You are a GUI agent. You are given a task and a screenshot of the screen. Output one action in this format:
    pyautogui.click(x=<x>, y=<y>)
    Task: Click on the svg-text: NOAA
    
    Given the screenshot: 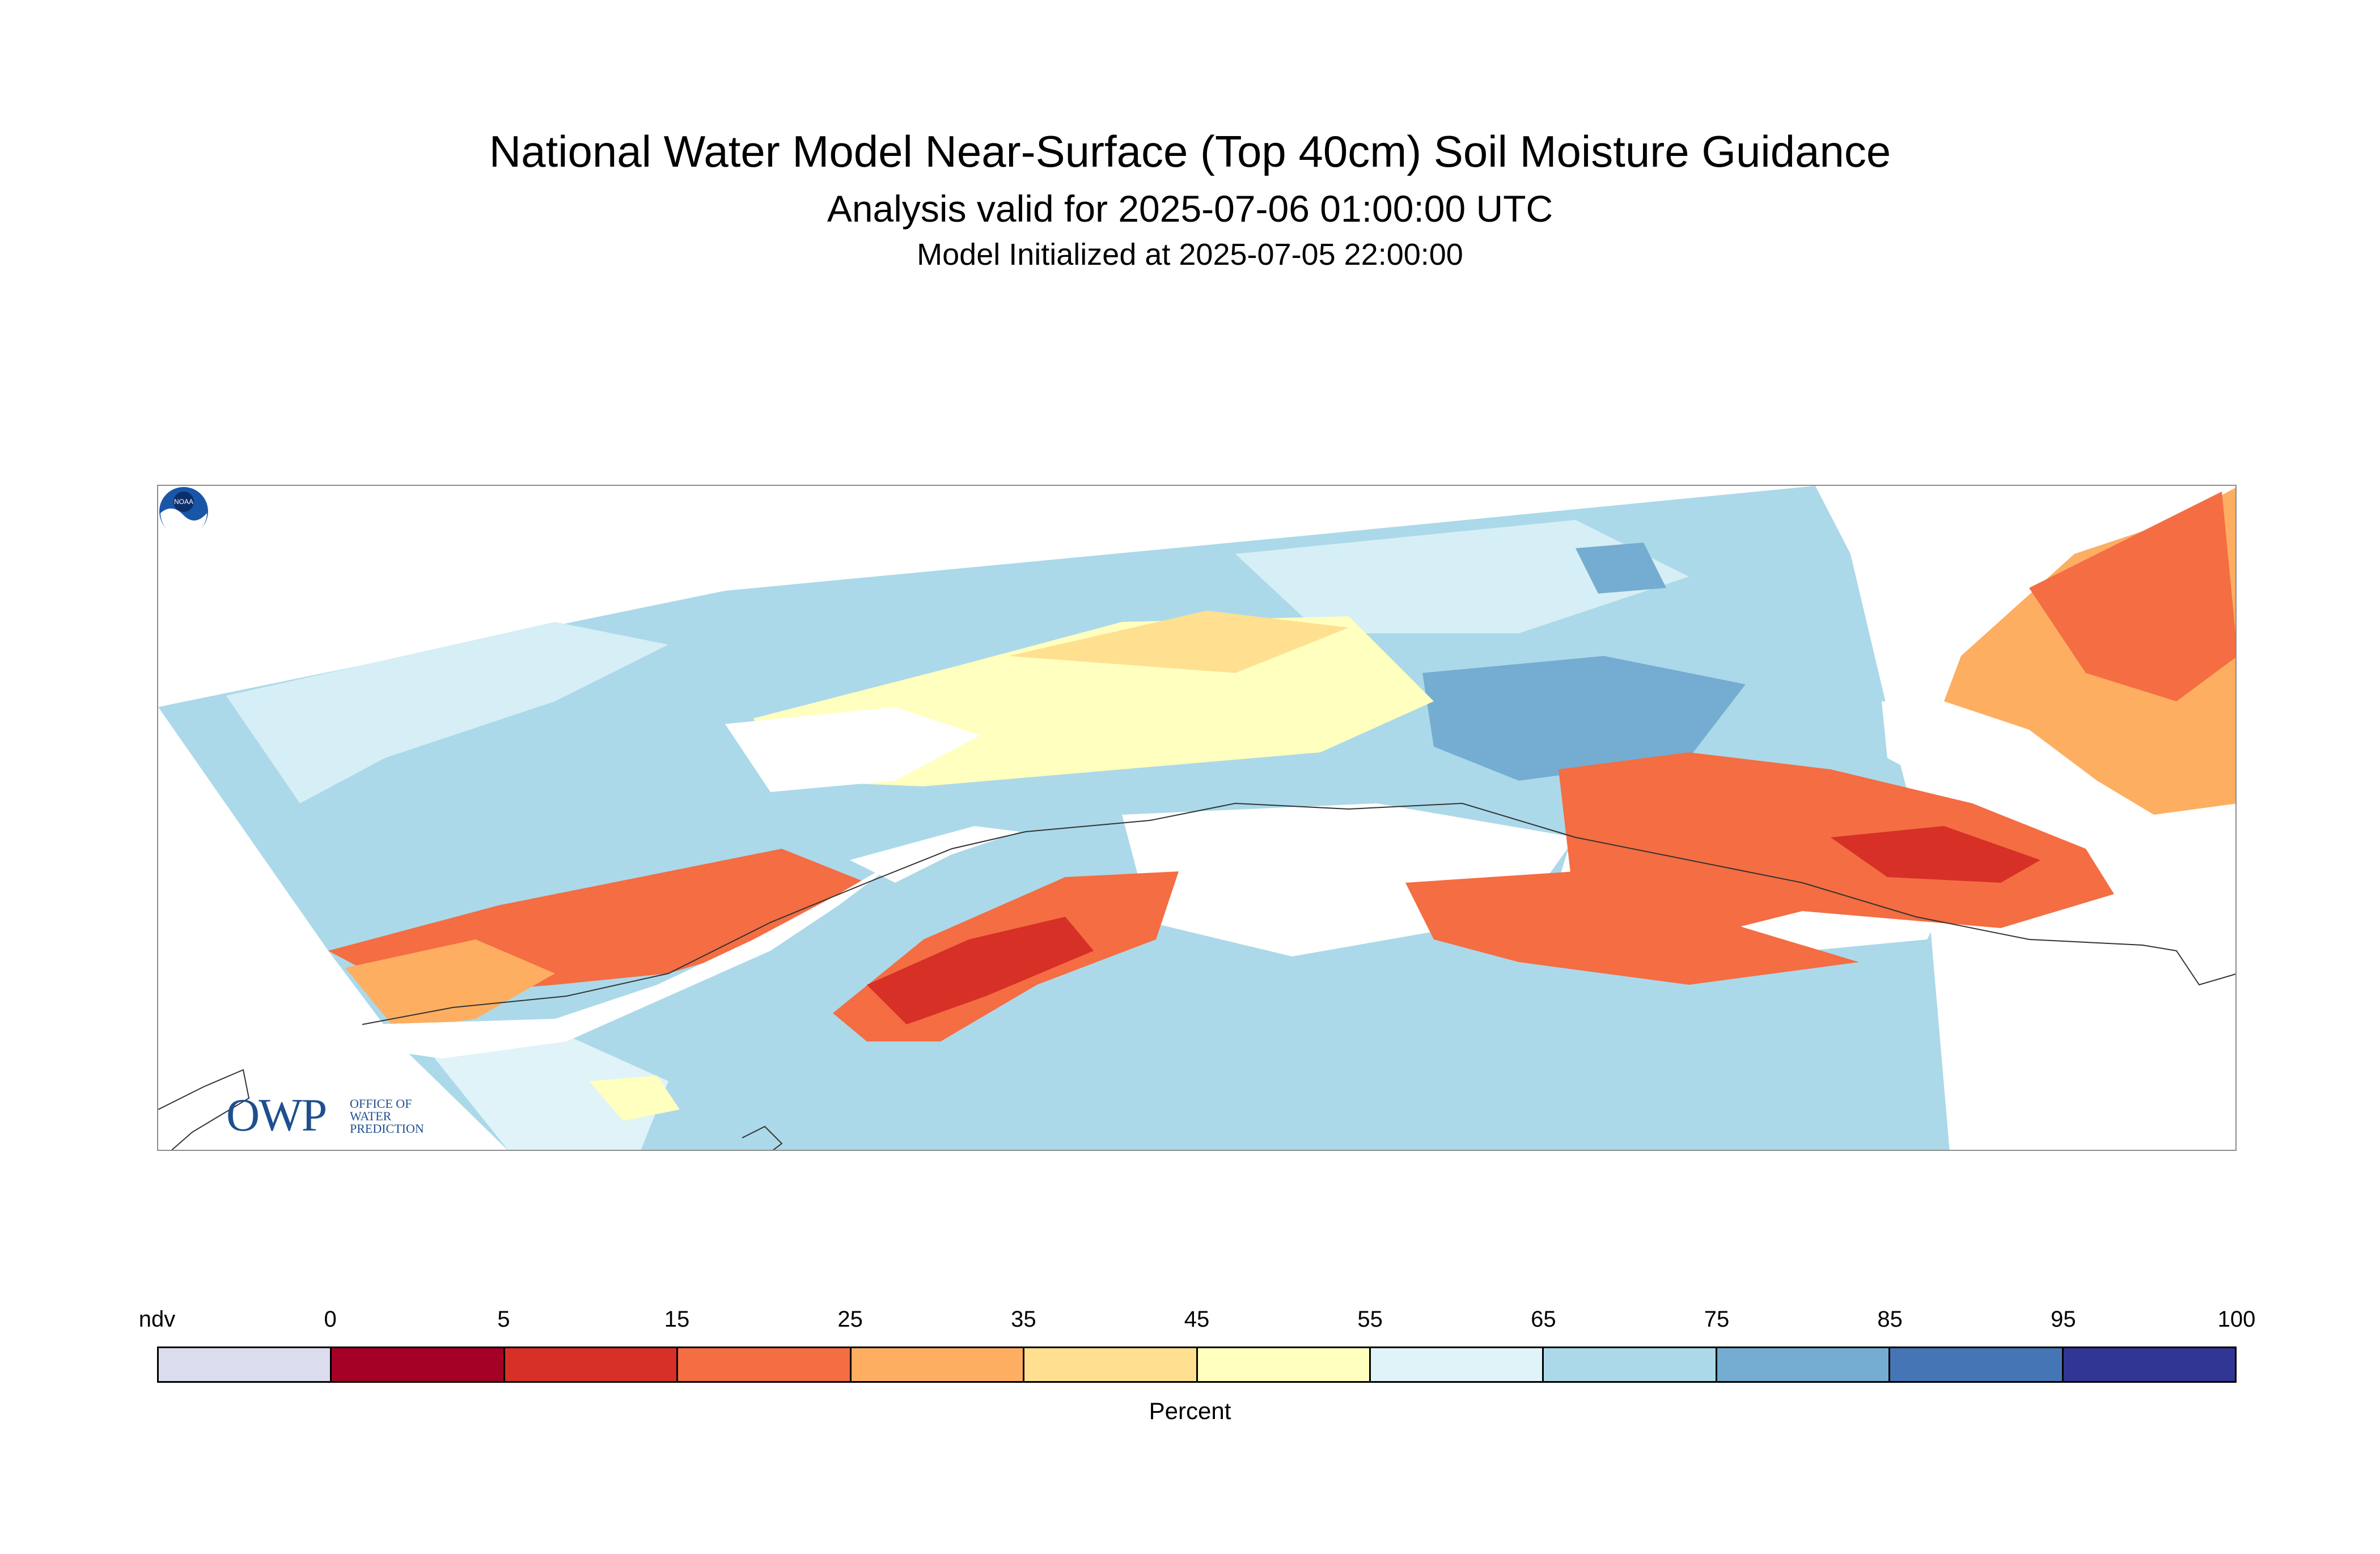 What is the action you would take?
    pyautogui.click(x=183, y=502)
    